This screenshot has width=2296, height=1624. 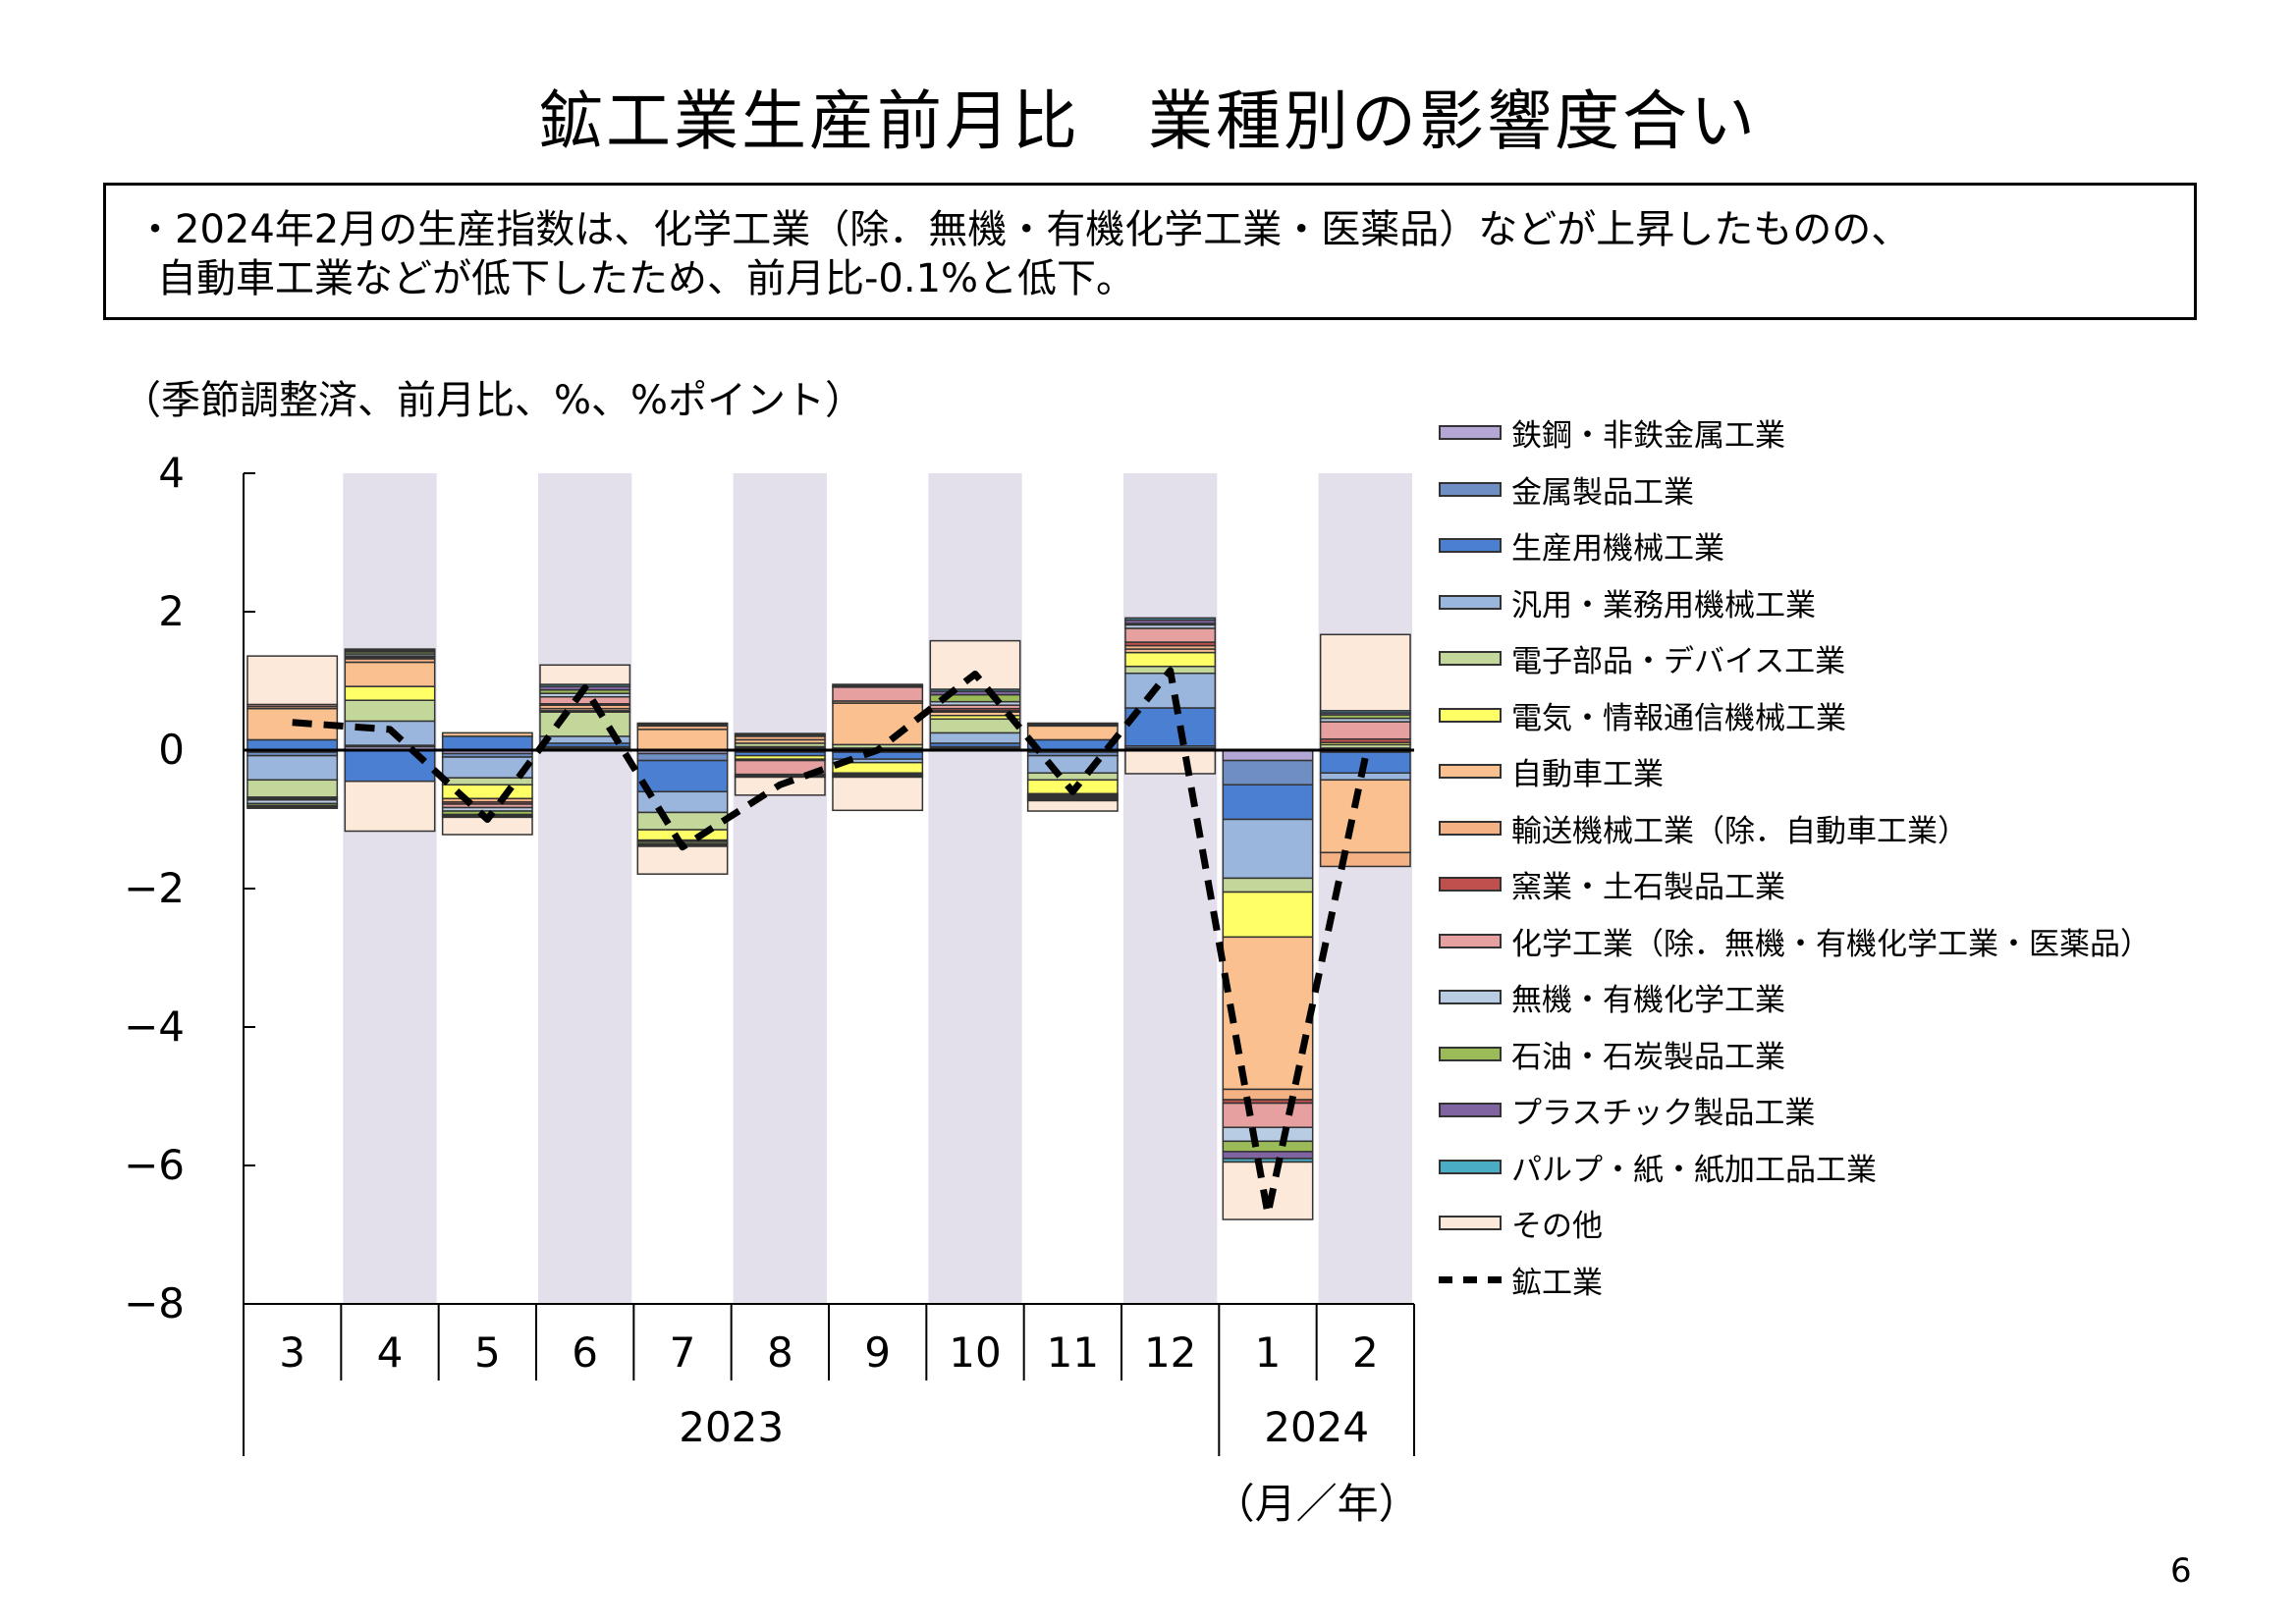 I want to click on page-number: 6, so click(x=2181, y=1571).